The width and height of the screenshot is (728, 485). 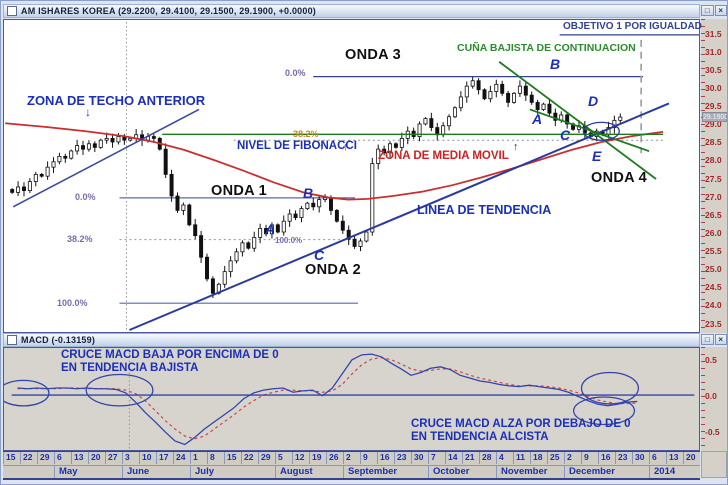 I want to click on onda2-label: ONDA 2, so click(x=333, y=270).